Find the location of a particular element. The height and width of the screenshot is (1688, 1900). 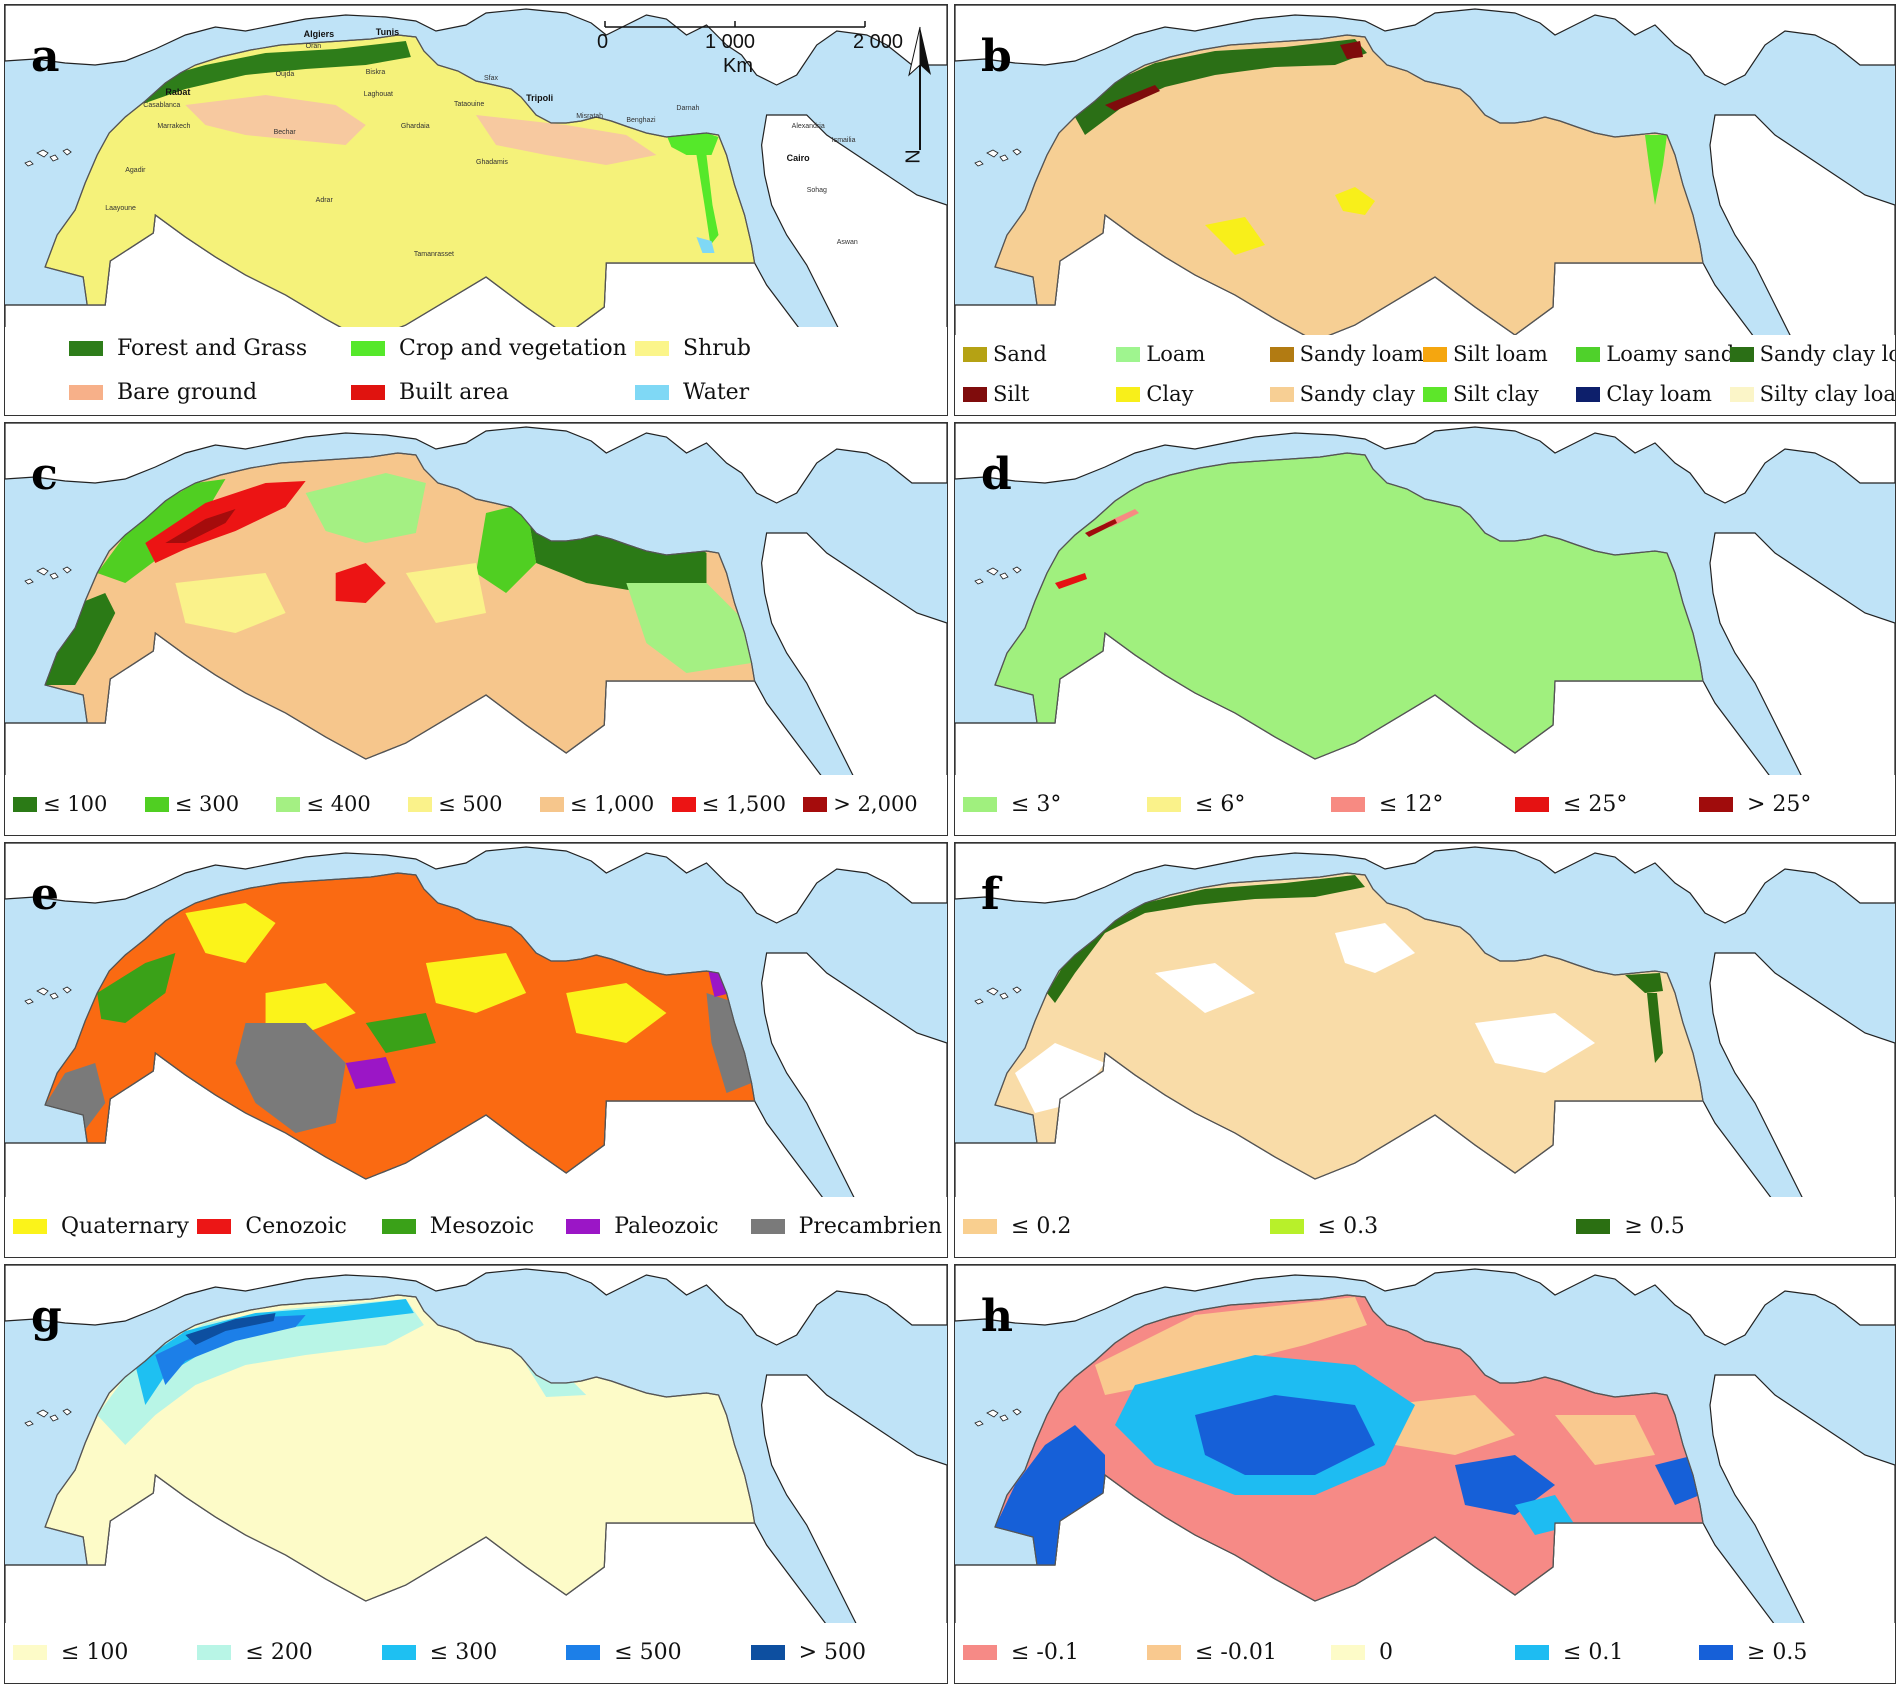

legend-item: ≤ 1,500 is located at coordinates (728, 804).